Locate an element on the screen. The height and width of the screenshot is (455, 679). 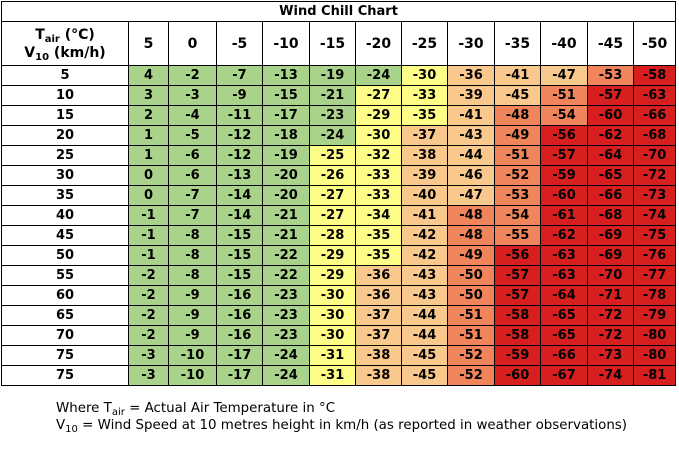
wind-chill-cell: -69 is located at coordinates (610, 255).